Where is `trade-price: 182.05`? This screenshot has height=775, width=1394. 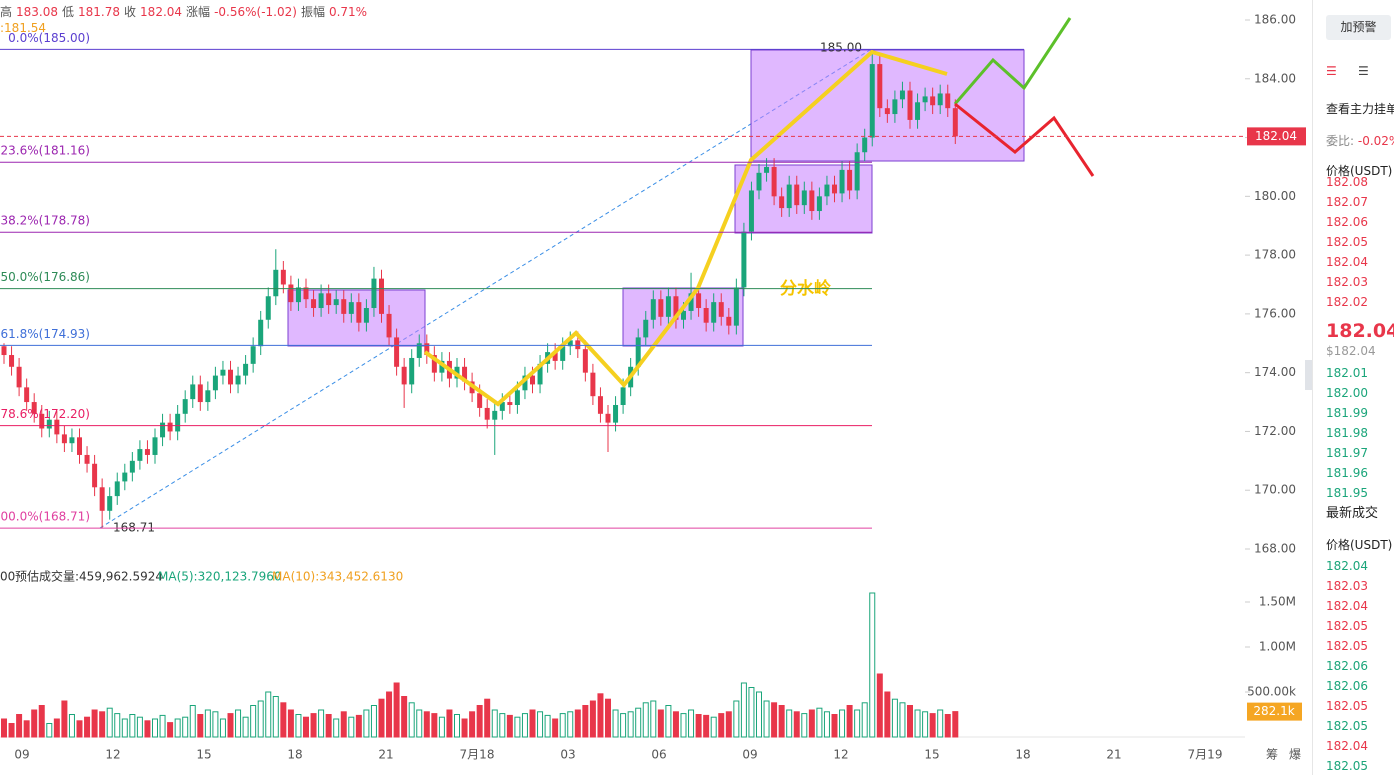
trade-price: 182.05 is located at coordinates (1347, 706).